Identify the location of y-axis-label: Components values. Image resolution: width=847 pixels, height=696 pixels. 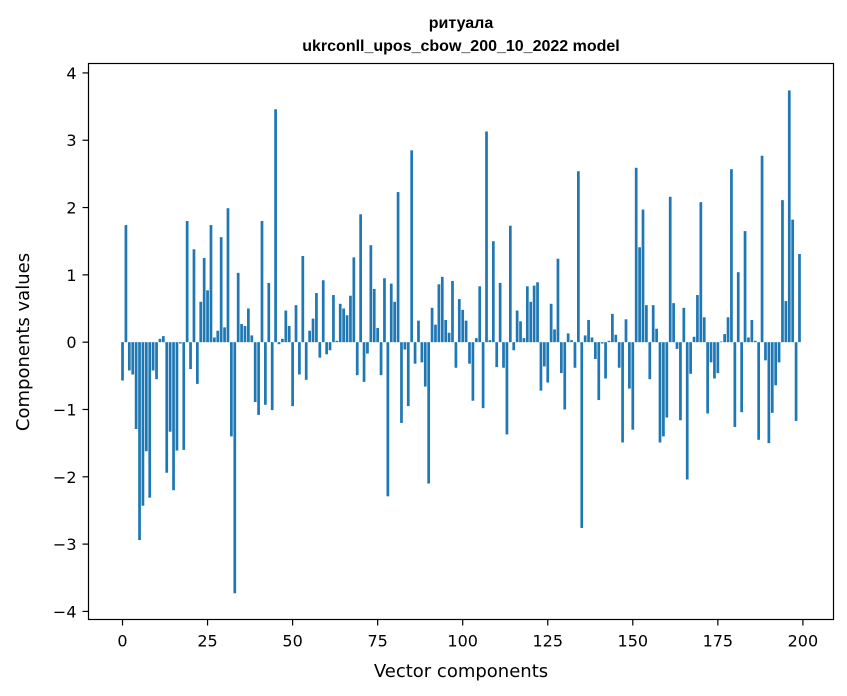
(23, 342).